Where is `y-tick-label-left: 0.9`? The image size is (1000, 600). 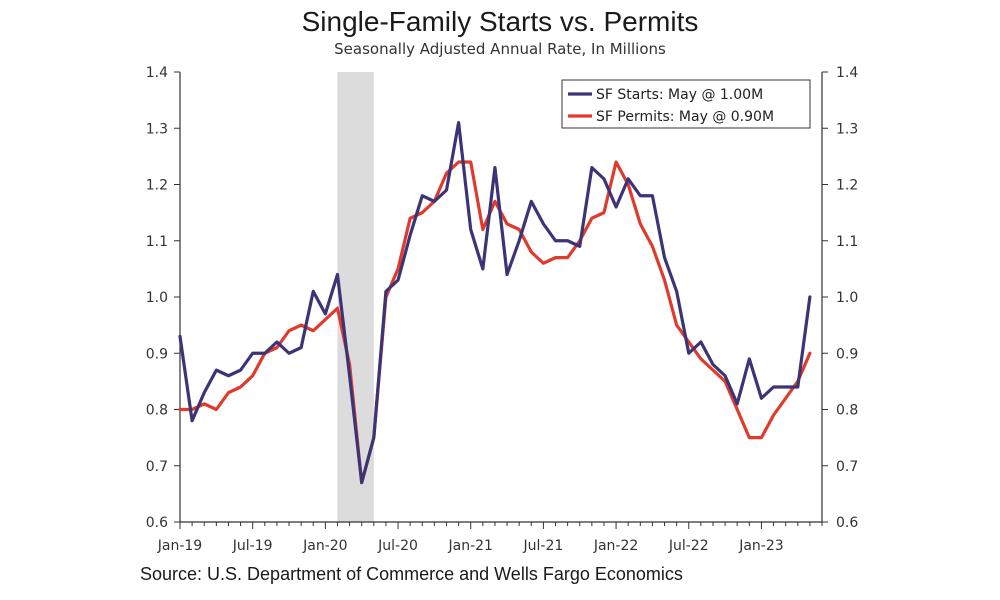
y-tick-label-left: 0.9 is located at coordinates (157, 354).